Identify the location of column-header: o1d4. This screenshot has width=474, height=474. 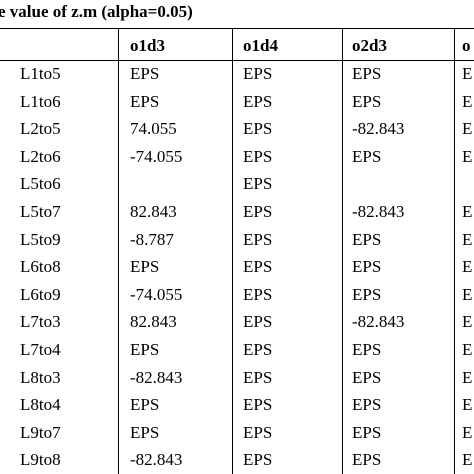
(260, 45).